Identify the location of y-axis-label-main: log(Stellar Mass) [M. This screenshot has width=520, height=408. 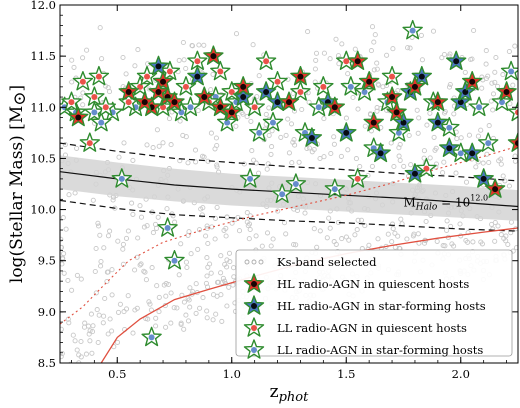
(17, 194).